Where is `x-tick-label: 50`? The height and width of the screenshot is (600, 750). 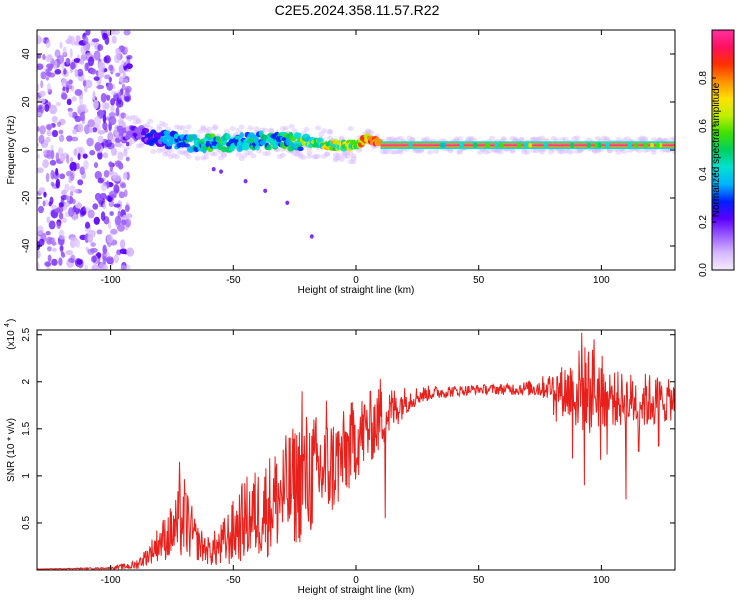 x-tick-label: 50 is located at coordinates (479, 280).